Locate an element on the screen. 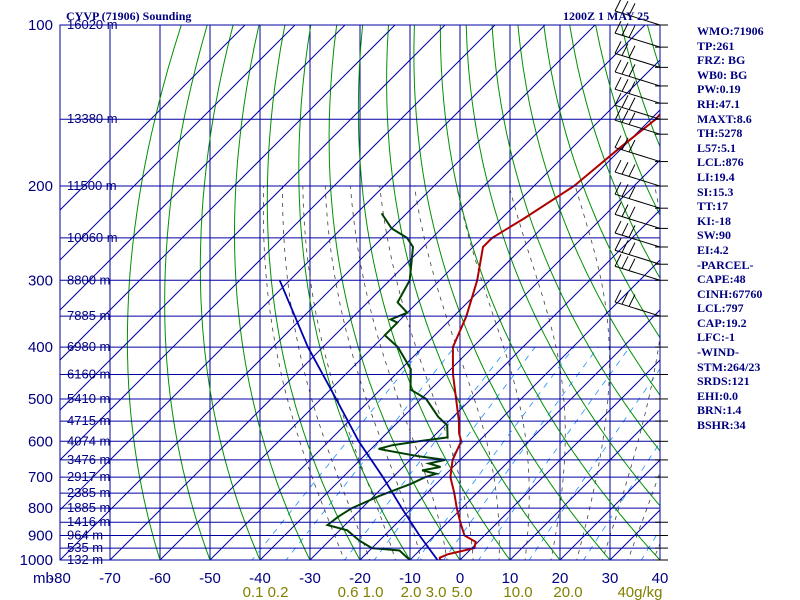 The width and height of the screenshot is (800, 600). sounding-index-item: SW:90 is located at coordinates (714, 235).